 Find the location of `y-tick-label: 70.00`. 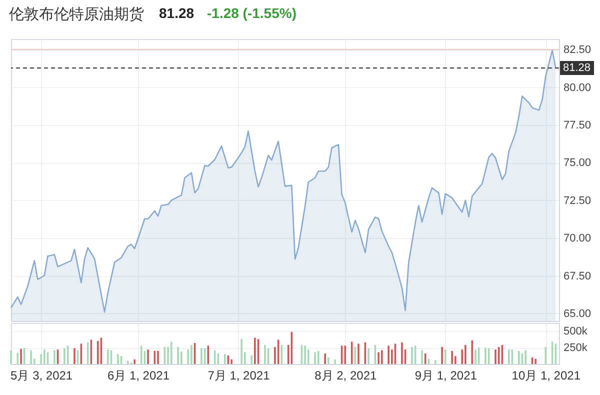

y-tick-label: 70.00 is located at coordinates (578, 238).